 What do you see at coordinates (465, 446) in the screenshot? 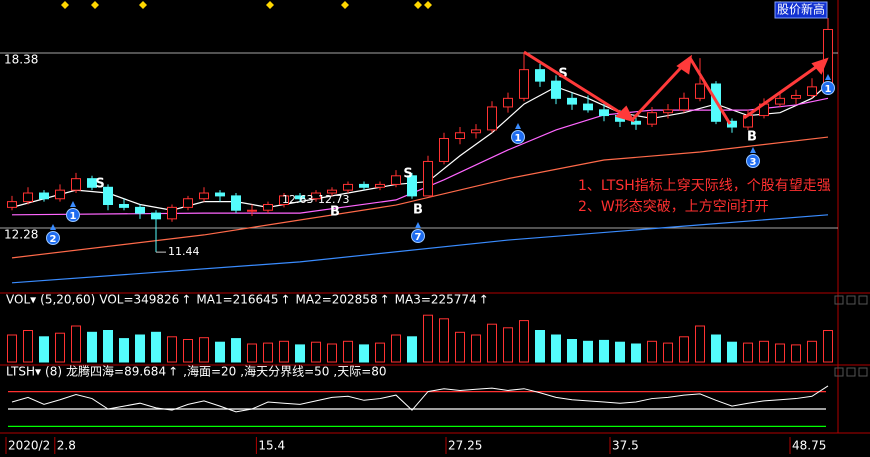
I see `x-tick-label: 27.25` at bounding box center [465, 446].